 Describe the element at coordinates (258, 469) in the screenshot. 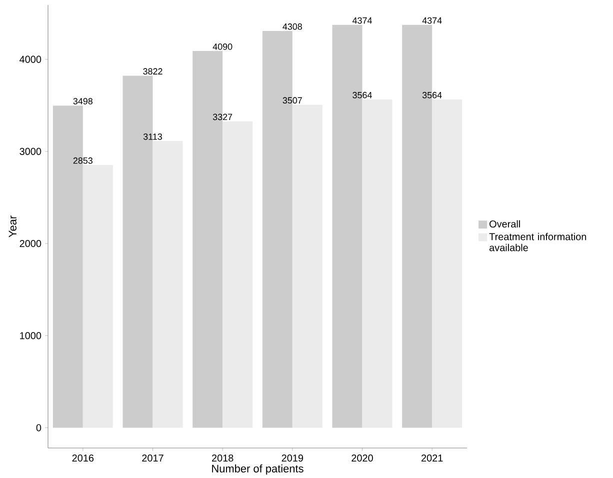

I see `x-axis-title: Number of patients` at that location.